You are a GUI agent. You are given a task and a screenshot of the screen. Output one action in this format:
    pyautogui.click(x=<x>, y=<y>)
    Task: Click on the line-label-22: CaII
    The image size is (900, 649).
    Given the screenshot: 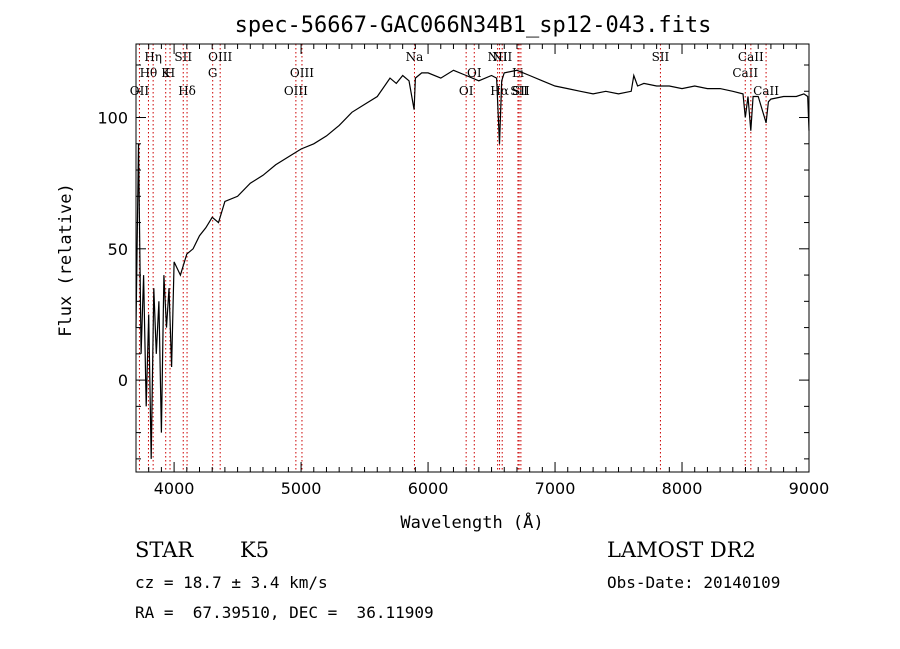 What is the action you would take?
    pyautogui.click(x=751, y=57)
    